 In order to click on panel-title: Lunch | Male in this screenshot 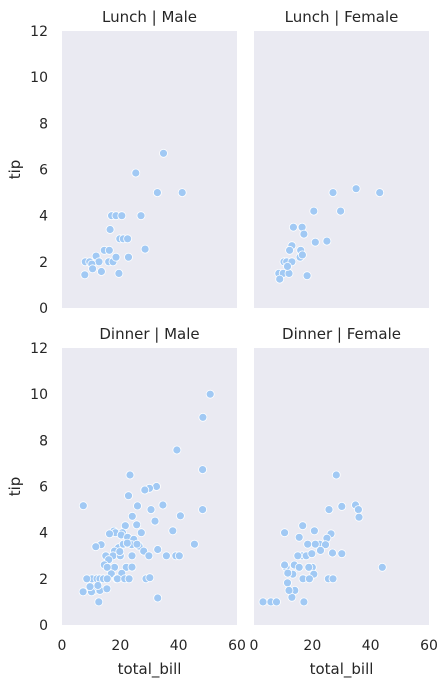, I will do `click(149, 17)`.